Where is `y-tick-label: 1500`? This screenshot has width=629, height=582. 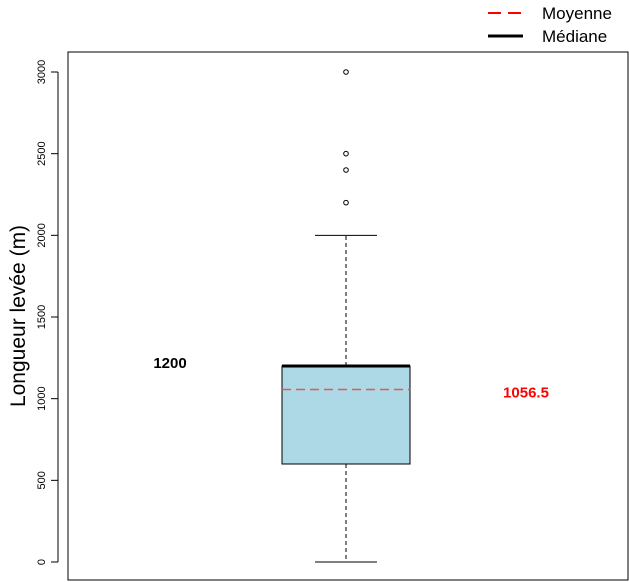
y-tick-label: 1500 is located at coordinates (42, 317).